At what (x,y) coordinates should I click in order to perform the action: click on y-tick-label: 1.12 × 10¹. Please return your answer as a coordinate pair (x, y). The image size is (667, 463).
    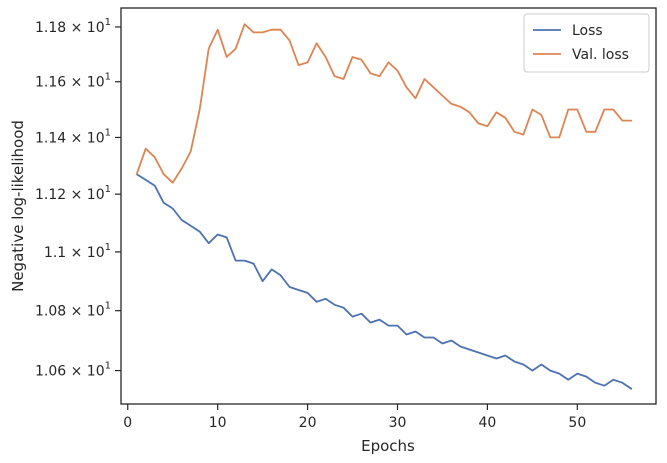
    Looking at the image, I should click on (73, 193).